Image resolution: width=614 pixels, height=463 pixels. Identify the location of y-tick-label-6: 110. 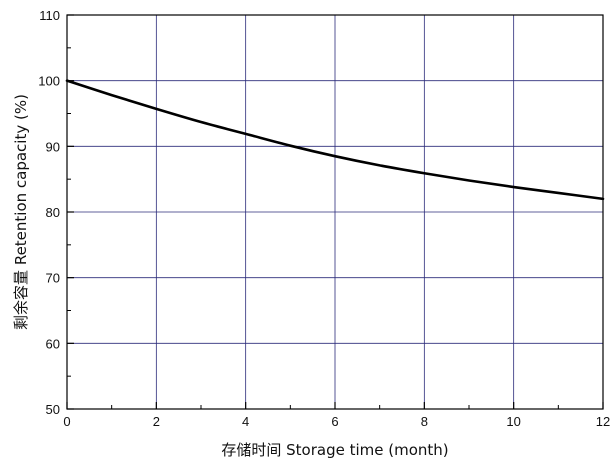
(49, 15).